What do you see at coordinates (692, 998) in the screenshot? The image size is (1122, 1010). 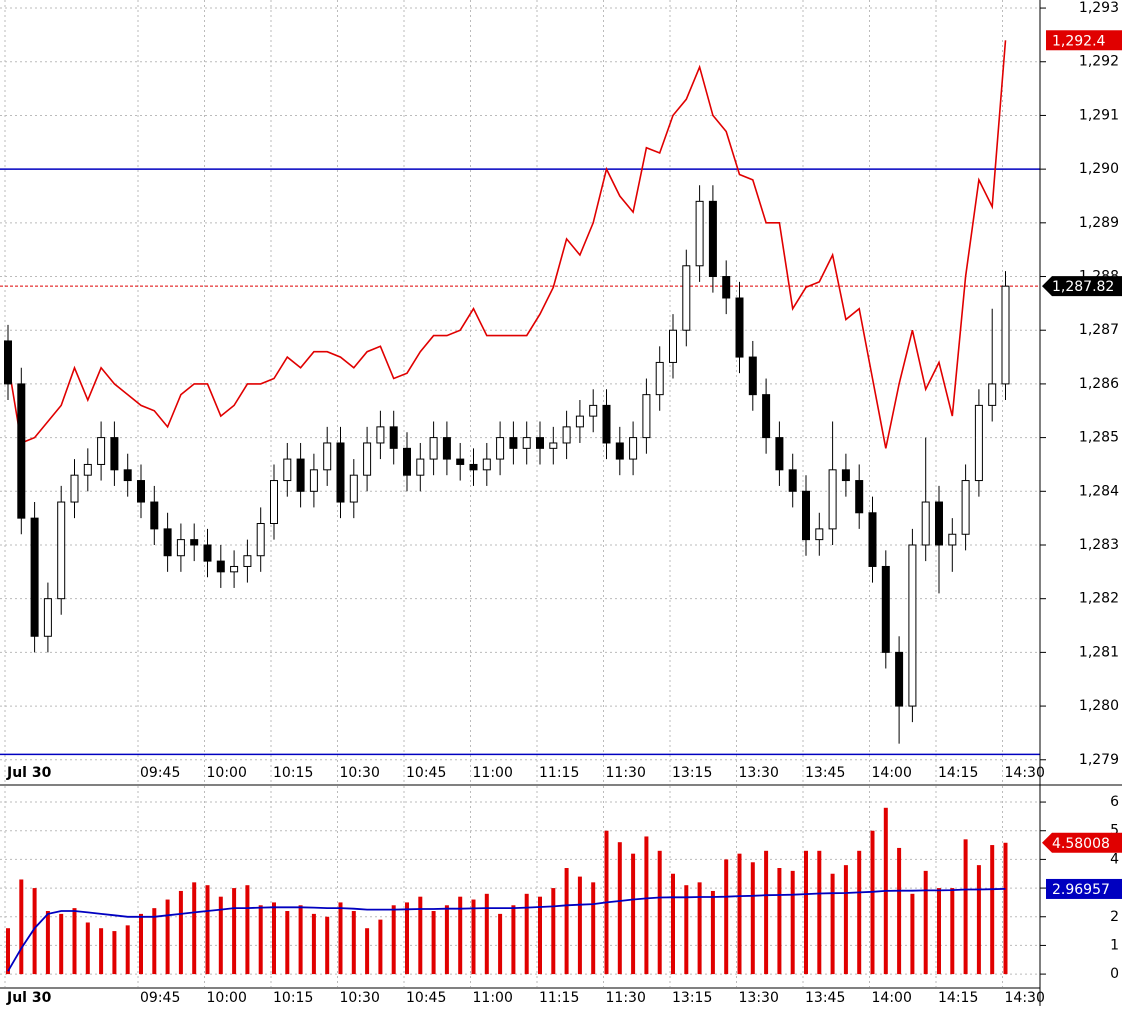 I see `x-tick-label: 13:15` at bounding box center [692, 998].